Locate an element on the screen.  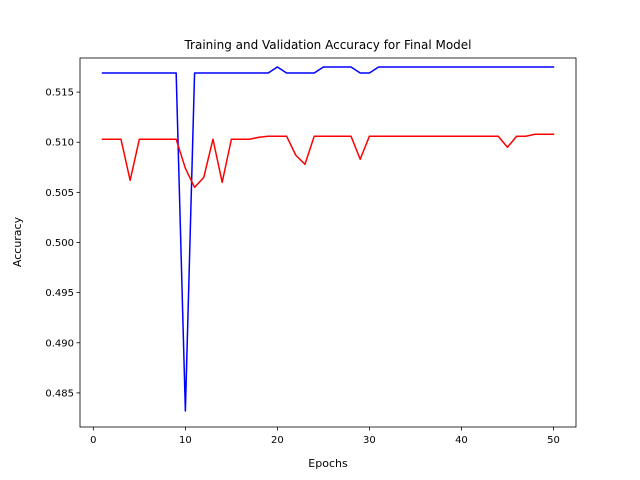
y-tick-label: 0.500 is located at coordinates (59, 243).